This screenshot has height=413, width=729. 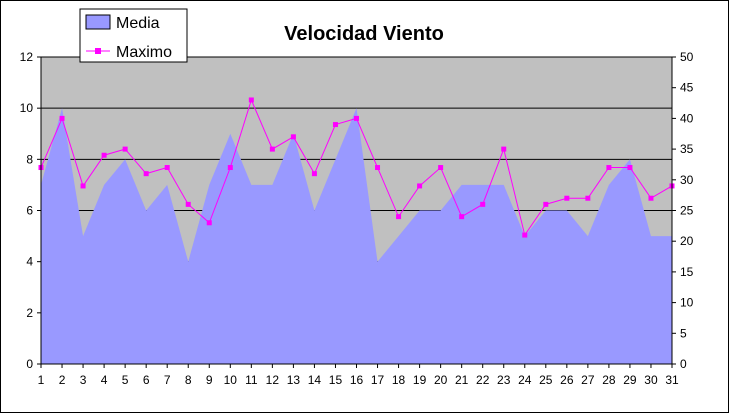 I want to click on x-tick-label: 24, so click(x=525, y=380).